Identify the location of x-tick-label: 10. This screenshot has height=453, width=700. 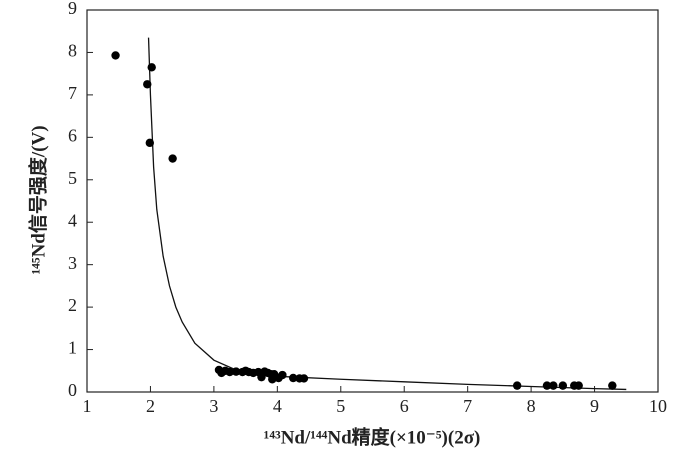
(658, 406).